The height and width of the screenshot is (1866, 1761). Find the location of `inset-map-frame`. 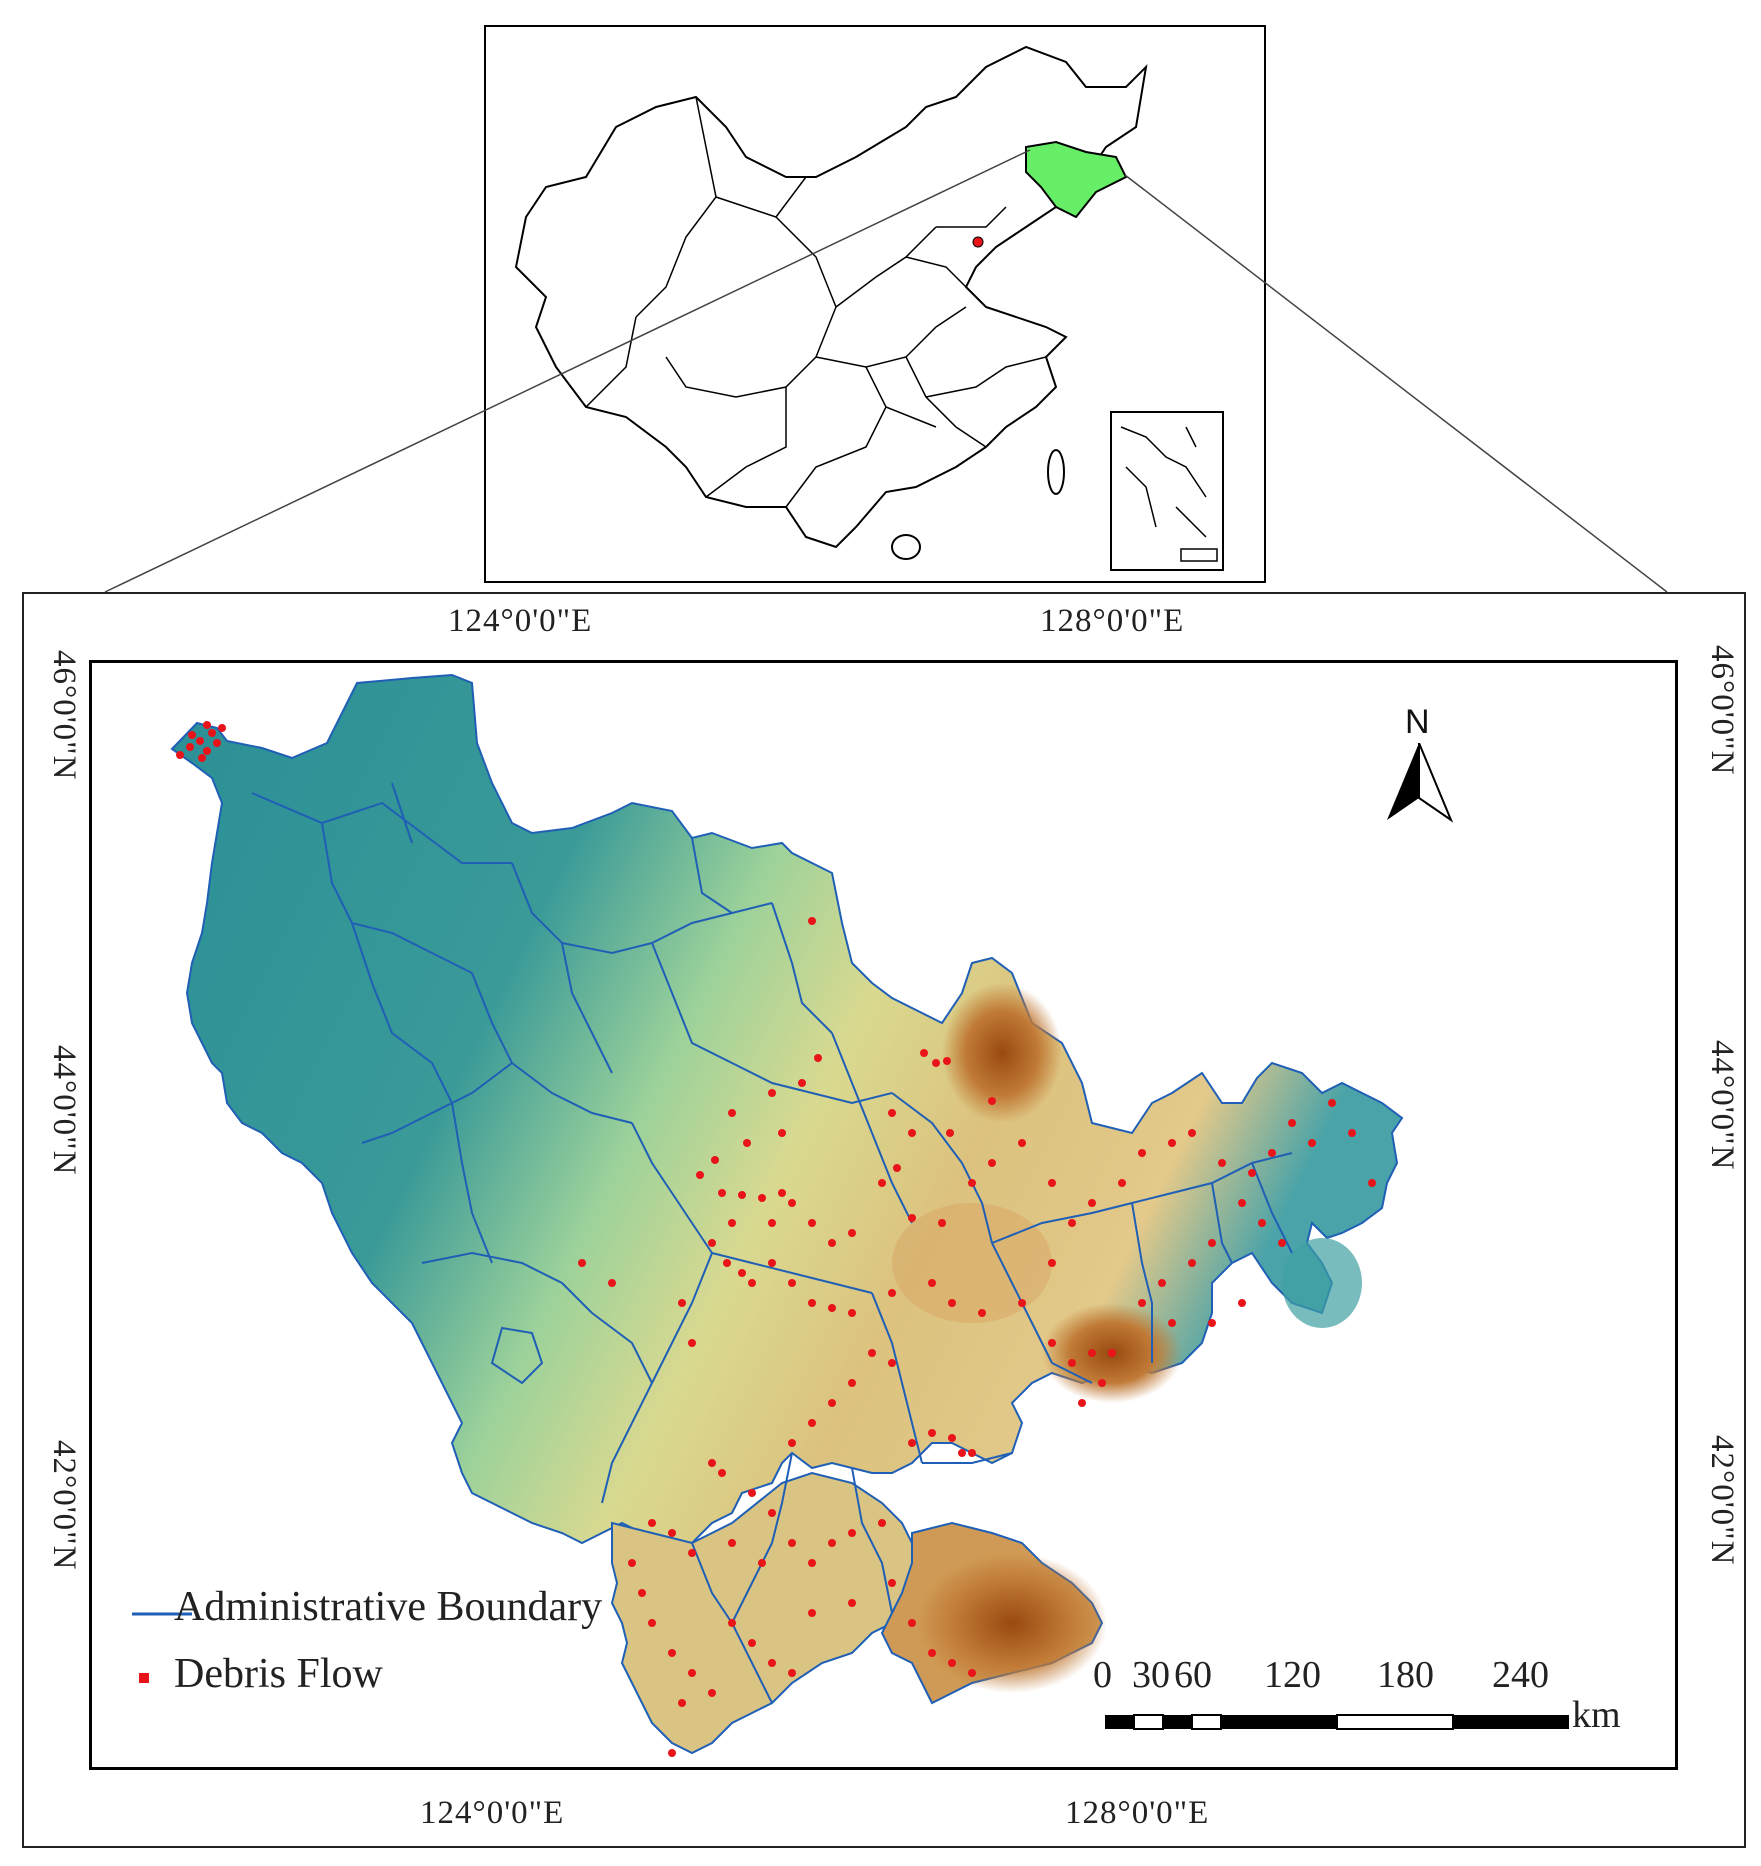

inset-map-frame is located at coordinates (875, 304).